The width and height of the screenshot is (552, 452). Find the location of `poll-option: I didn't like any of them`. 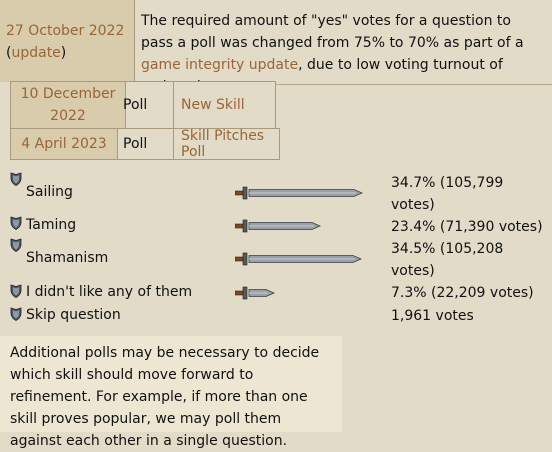

poll-option: I didn't like any of them is located at coordinates (200, 295).